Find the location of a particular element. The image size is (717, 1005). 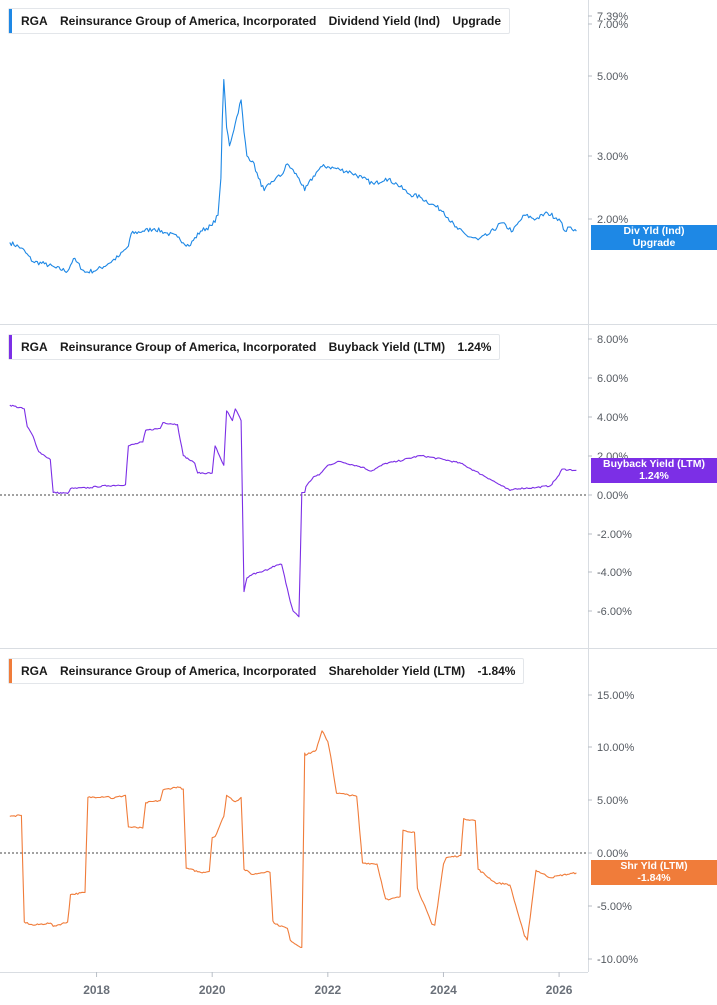

y-tick-label: 8.00% is located at coordinates (612, 340).